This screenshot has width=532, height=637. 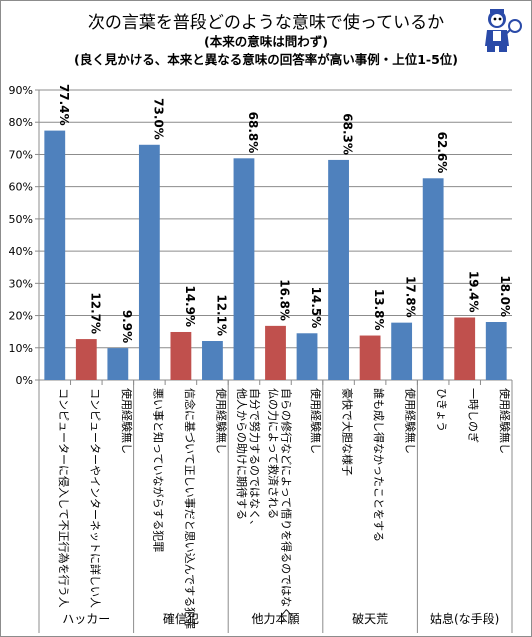 What do you see at coordinates (95, 498) in the screenshot?
I see `category-label: コンピューターやインターネットに詳しい人` at bounding box center [95, 498].